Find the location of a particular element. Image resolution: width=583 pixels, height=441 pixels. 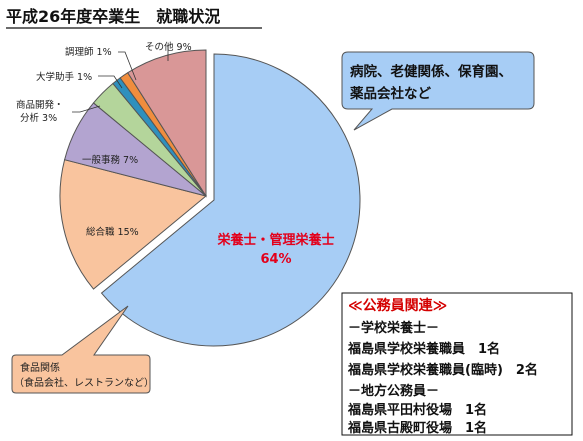

public-box is located at coordinates (457, 364).